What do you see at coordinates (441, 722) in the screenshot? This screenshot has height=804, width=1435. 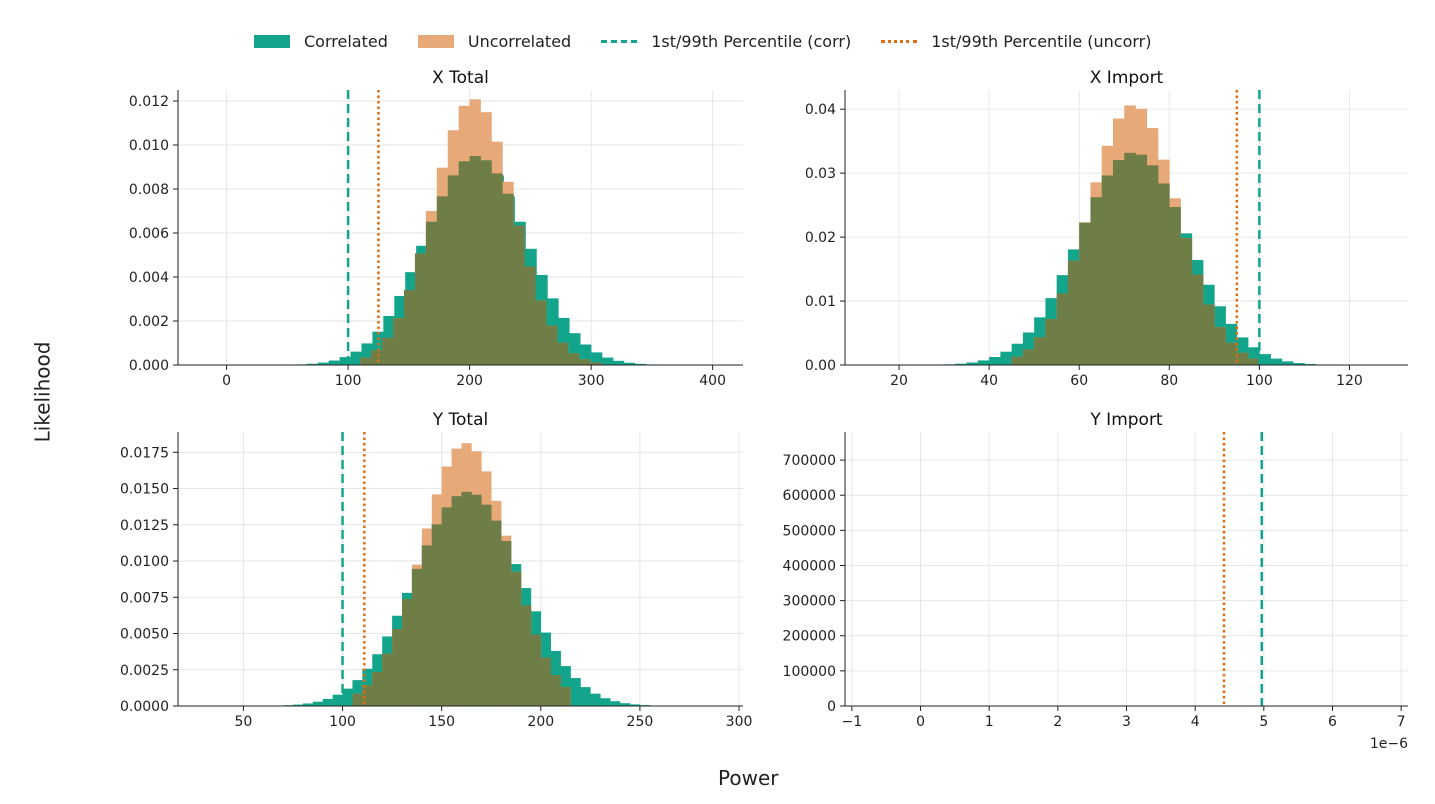 I see `x-tick-label: 150` at bounding box center [441, 722].